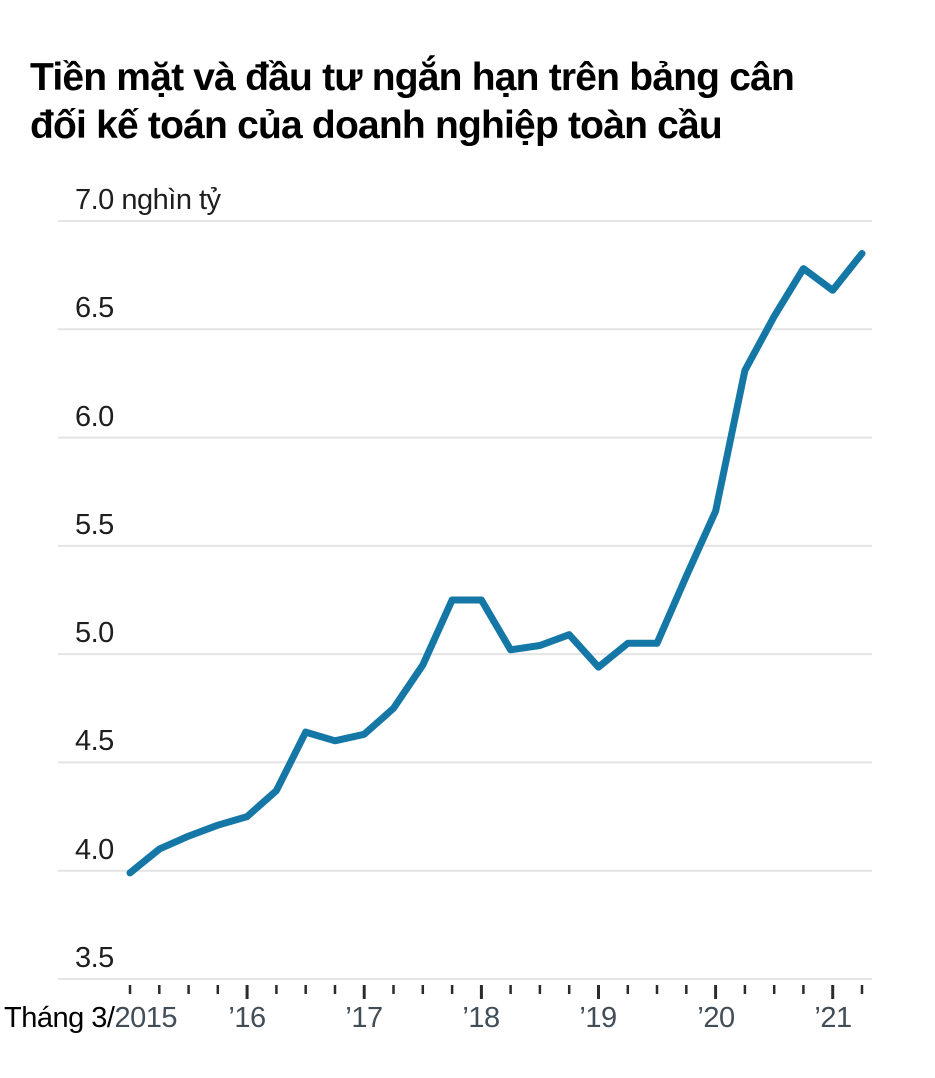 The height and width of the screenshot is (1078, 935). I want to click on y-axis-label: 6.5, so click(94, 308).